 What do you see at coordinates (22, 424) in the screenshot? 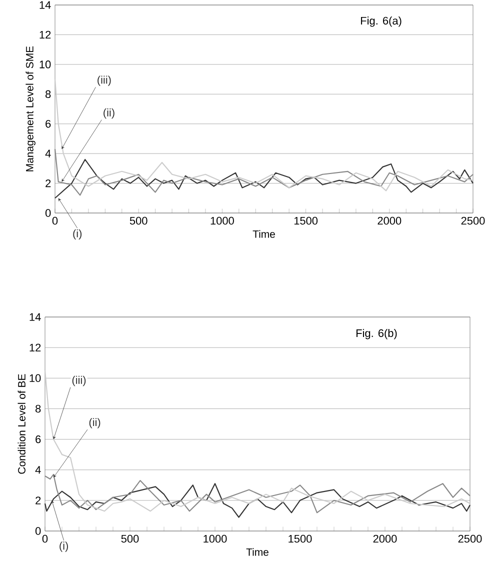
I see `y-axis-title: Condition Level of BE` at bounding box center [22, 424].